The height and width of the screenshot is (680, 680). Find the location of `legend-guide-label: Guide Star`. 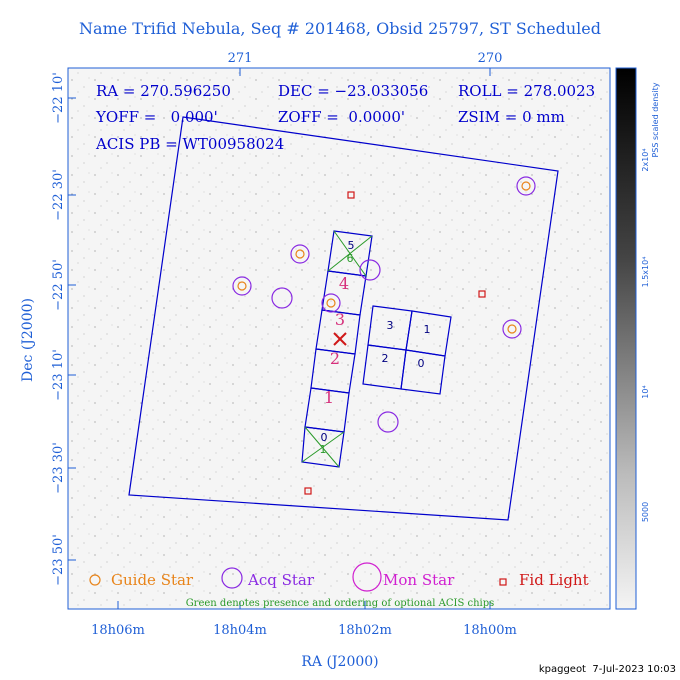

legend-guide-label: Guide Star is located at coordinates (152, 580).